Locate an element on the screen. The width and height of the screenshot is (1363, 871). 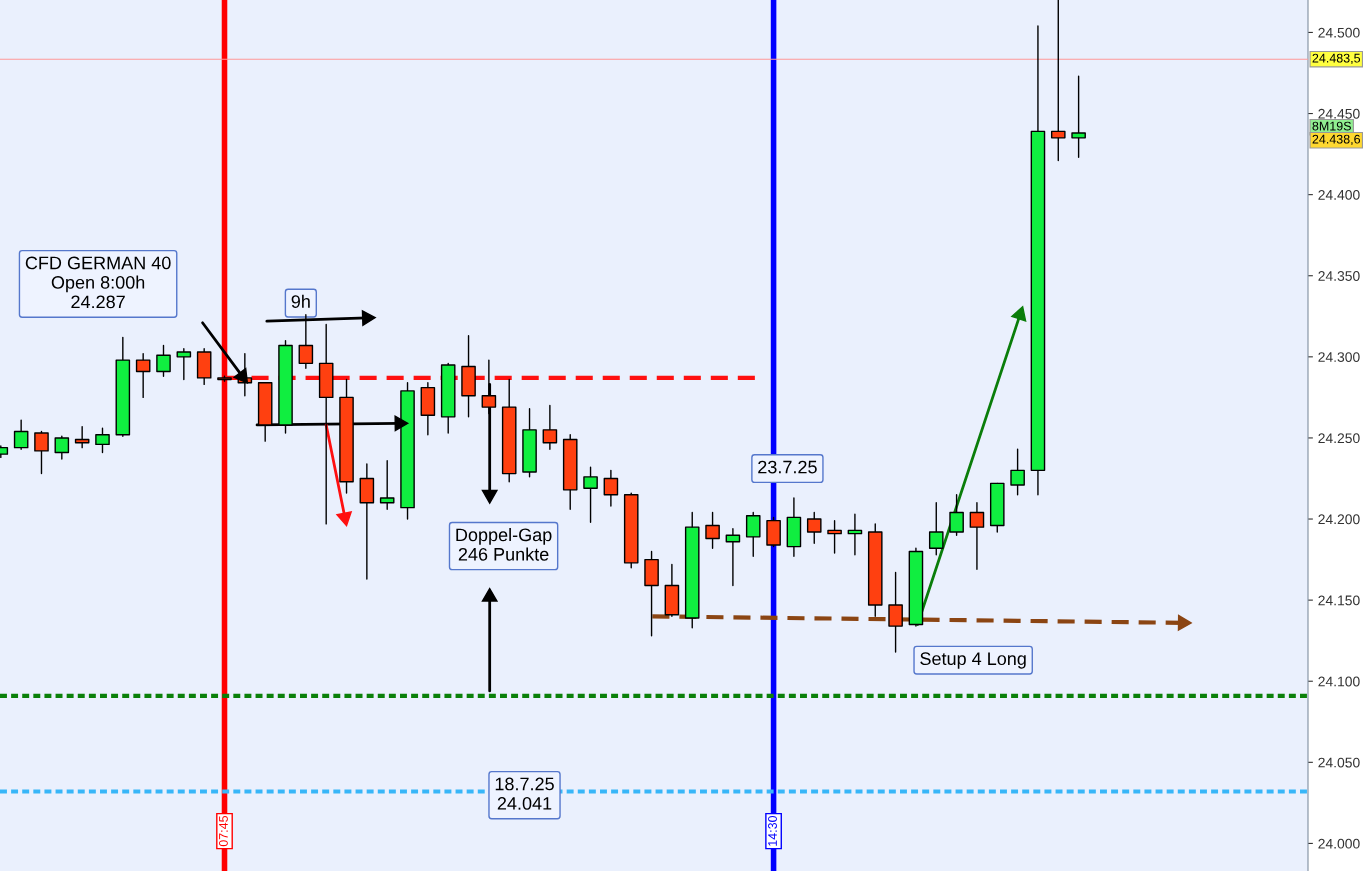
y-tick-label: 24.300 is located at coordinates (1339, 357).